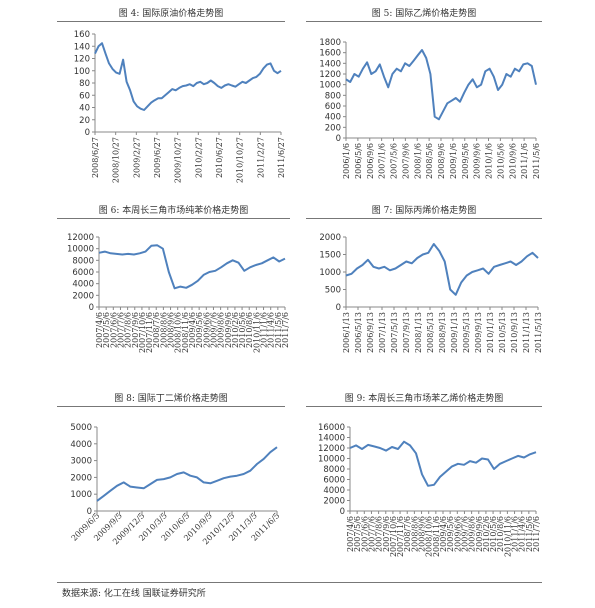  I want to click on x-tick-label: 2009/6/6, so click(457, 534).